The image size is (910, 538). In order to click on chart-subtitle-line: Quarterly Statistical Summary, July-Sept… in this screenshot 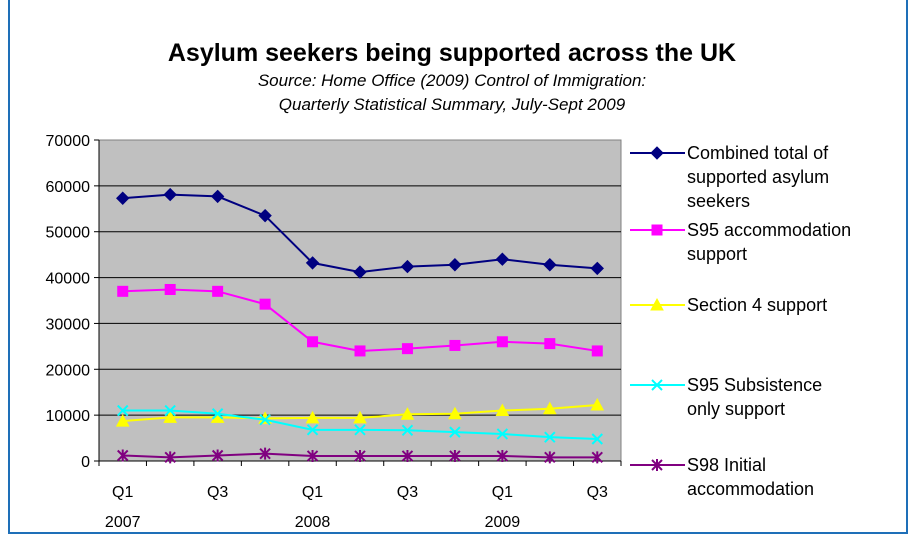, I will do `click(452, 104)`.